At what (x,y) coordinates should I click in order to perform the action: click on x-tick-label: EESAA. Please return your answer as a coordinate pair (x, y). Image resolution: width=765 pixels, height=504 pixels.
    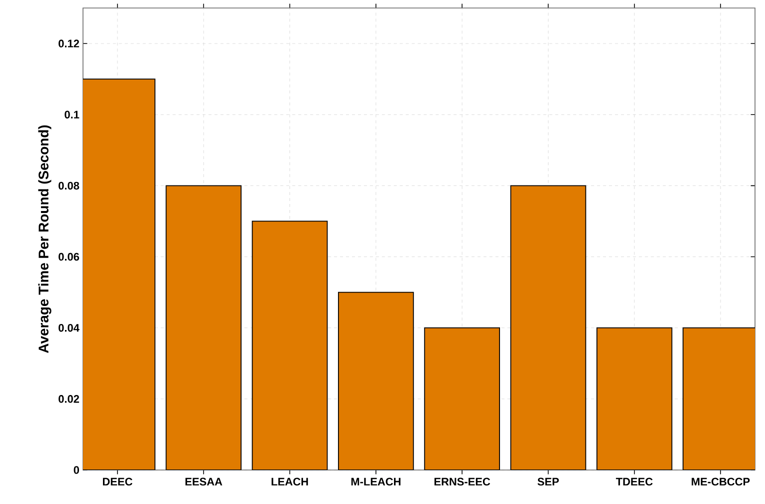
    Looking at the image, I should click on (203, 482).